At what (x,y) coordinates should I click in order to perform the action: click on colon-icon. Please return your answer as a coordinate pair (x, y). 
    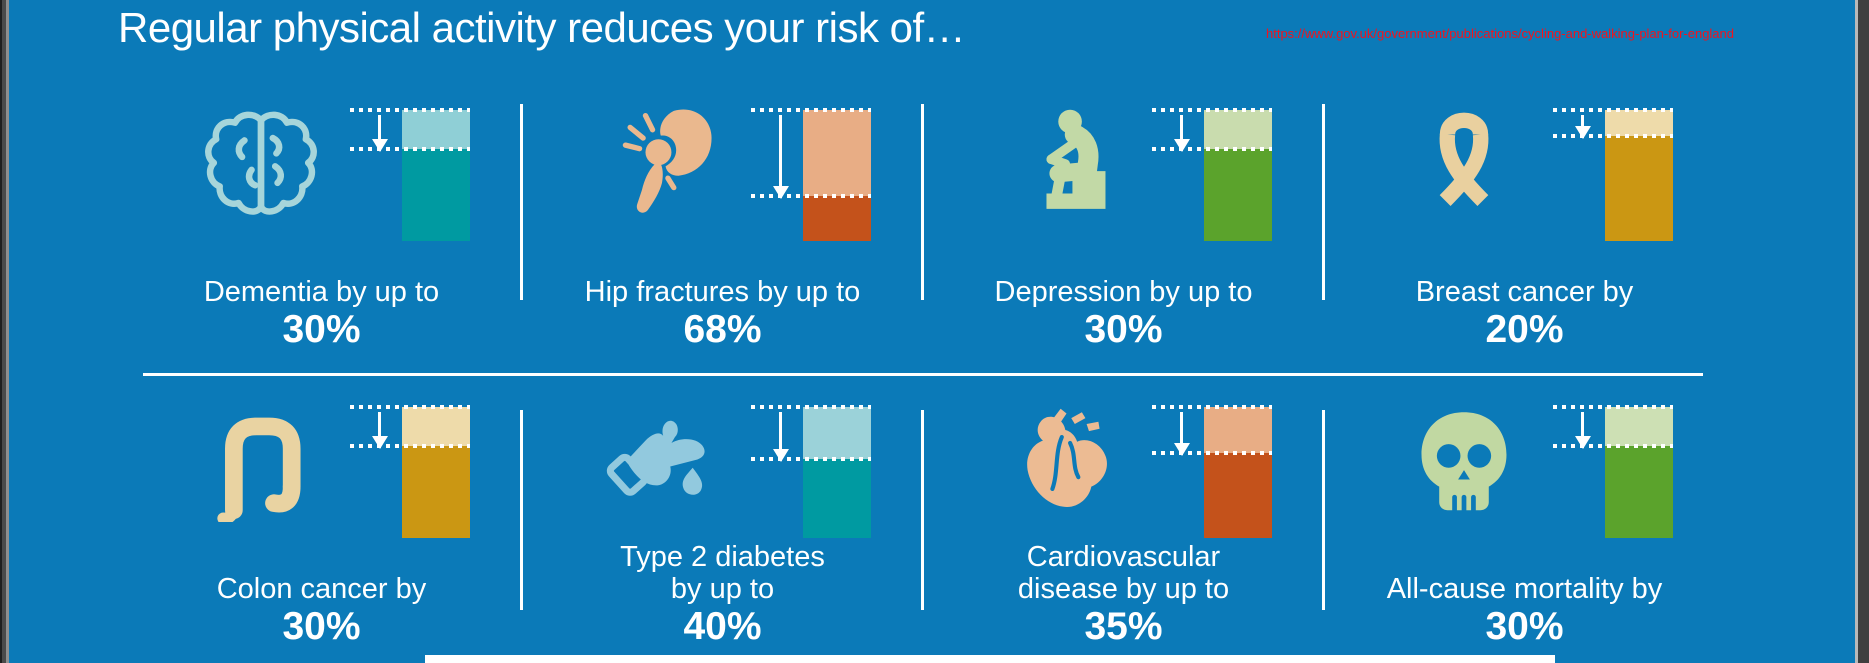
    Looking at the image, I should click on (261, 463).